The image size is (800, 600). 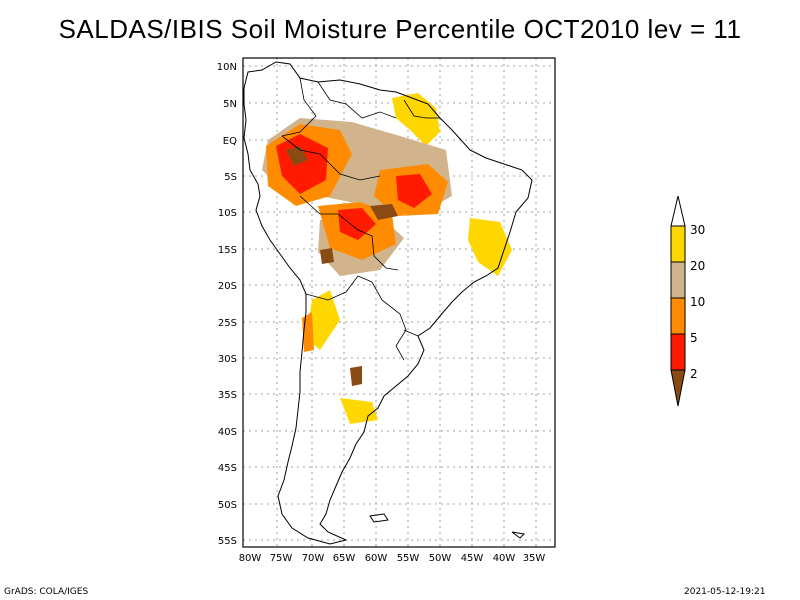 I want to click on lon-label: 35W, so click(x=534, y=558).